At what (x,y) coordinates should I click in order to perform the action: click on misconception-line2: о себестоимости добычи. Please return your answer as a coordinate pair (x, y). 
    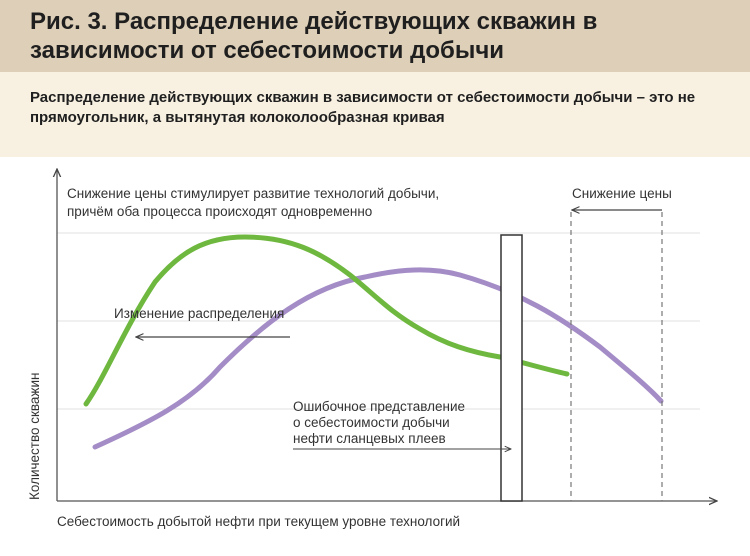
    Looking at the image, I should click on (371, 422).